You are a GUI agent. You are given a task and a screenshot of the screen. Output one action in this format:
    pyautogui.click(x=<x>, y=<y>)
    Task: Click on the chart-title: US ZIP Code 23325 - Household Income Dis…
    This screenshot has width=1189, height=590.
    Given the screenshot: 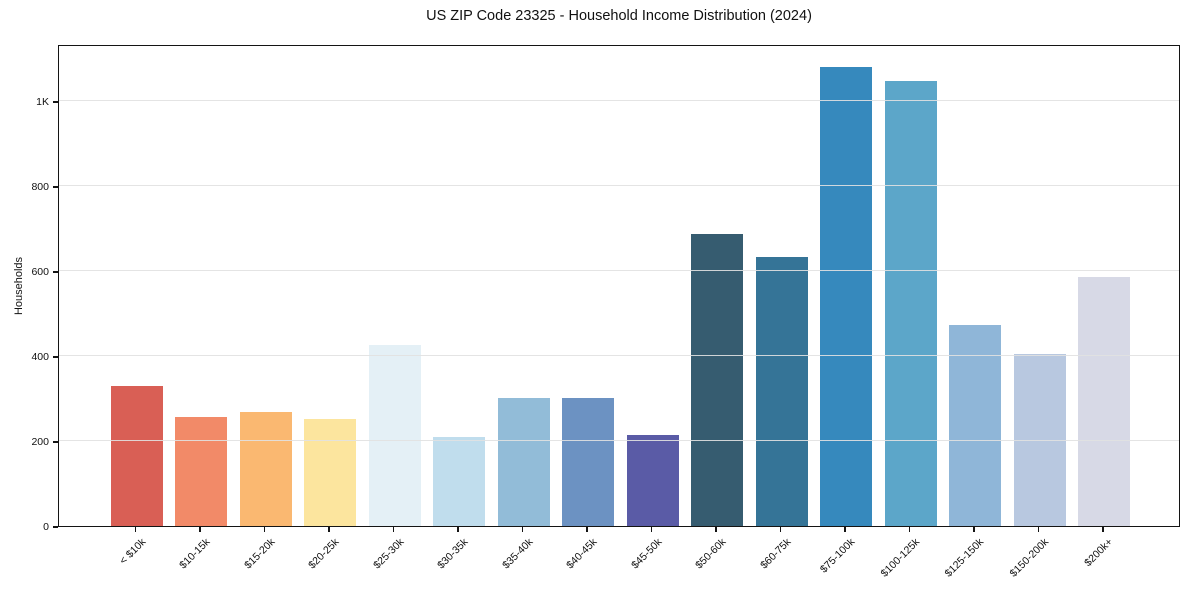 What is the action you would take?
    pyautogui.click(x=619, y=16)
    